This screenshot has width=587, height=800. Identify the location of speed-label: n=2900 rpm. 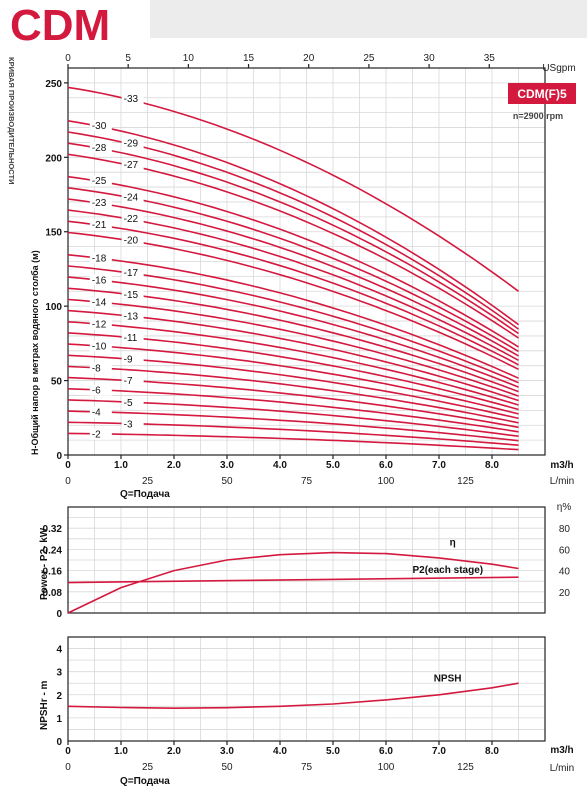
(538, 116).